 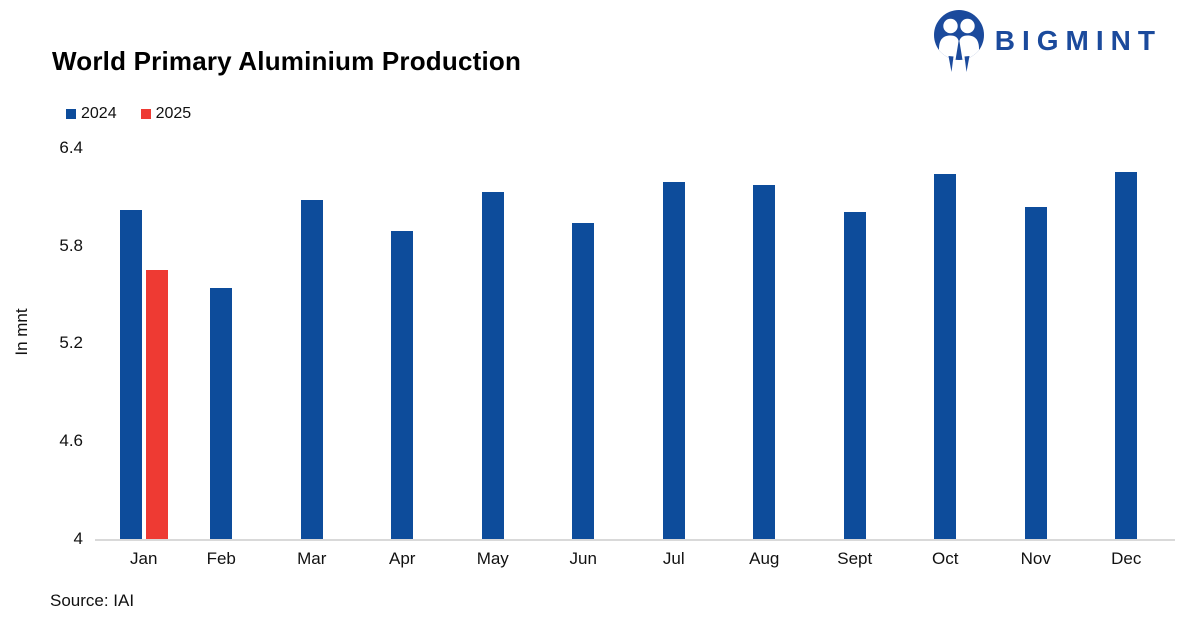 I want to click on bar-2024-Apr, so click(x=402, y=385).